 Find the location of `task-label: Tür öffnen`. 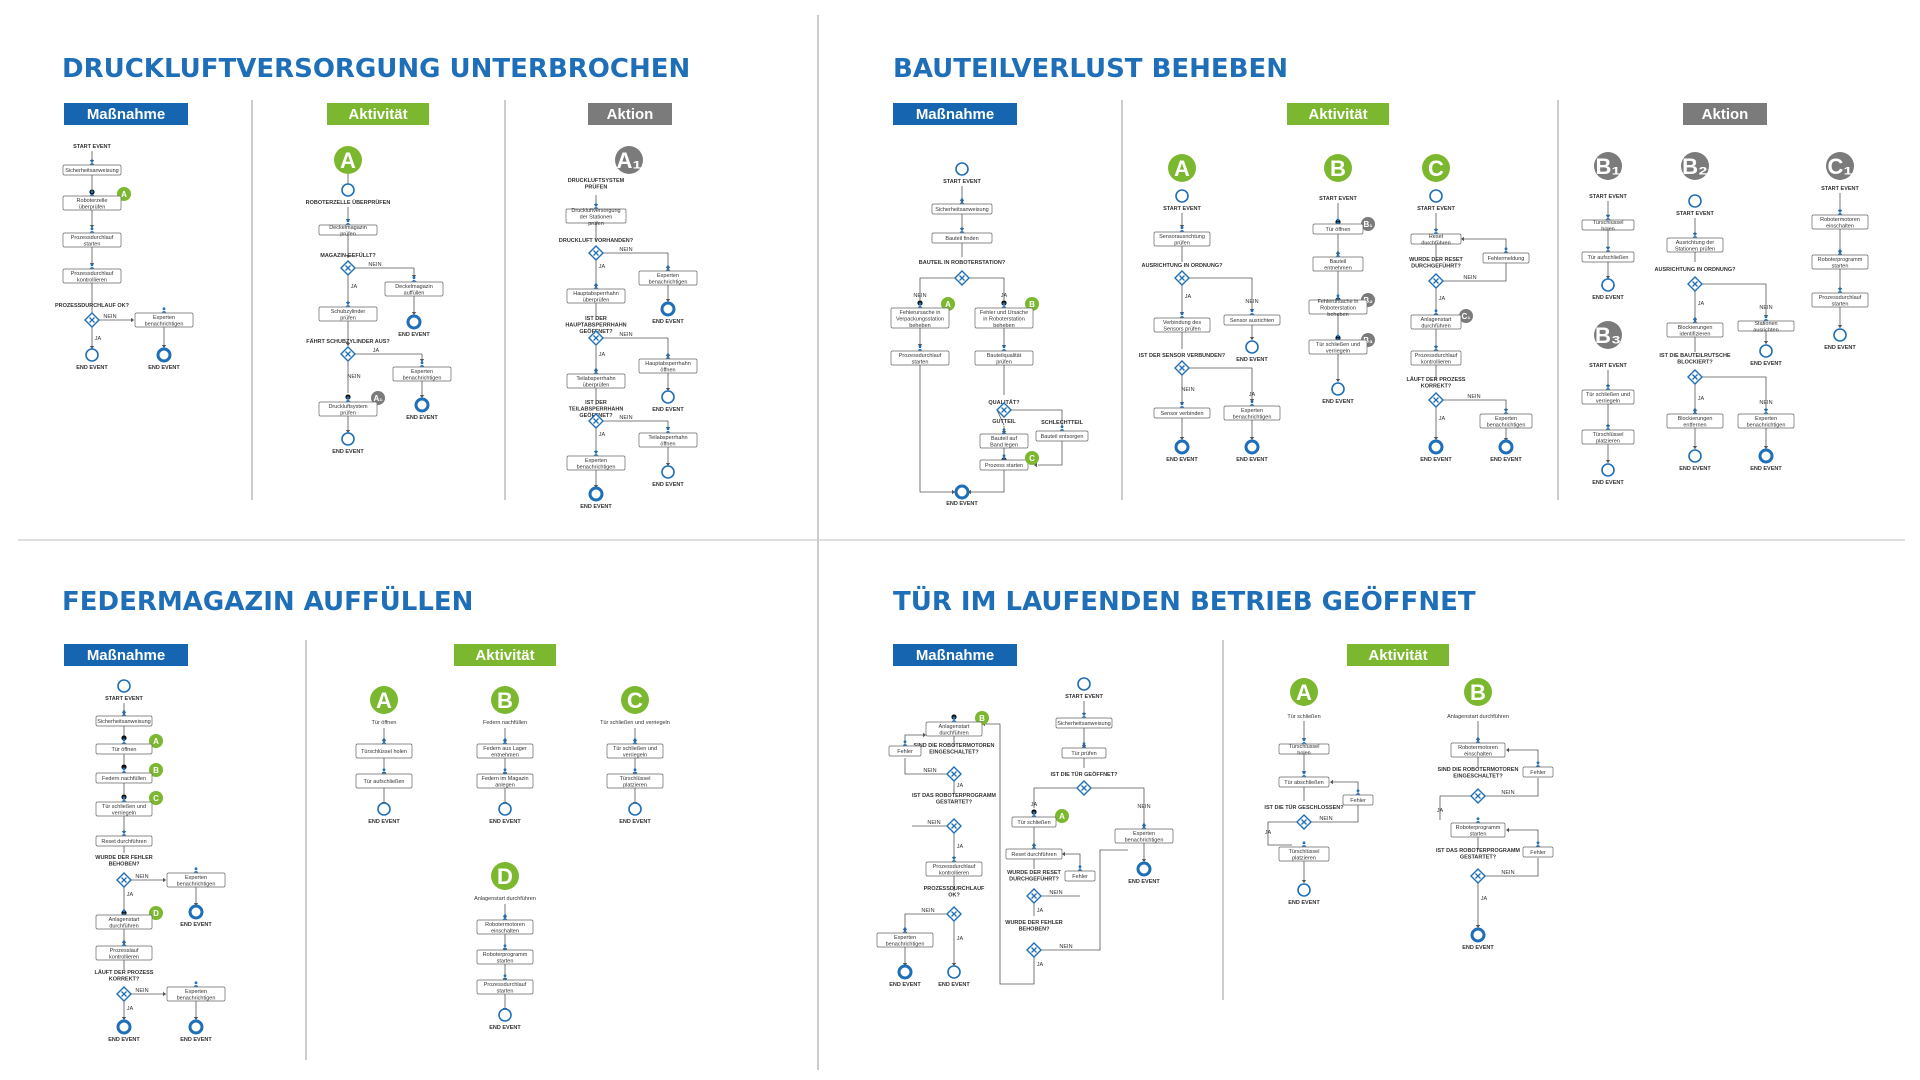

task-label: Tür öffnen is located at coordinates (124, 750).